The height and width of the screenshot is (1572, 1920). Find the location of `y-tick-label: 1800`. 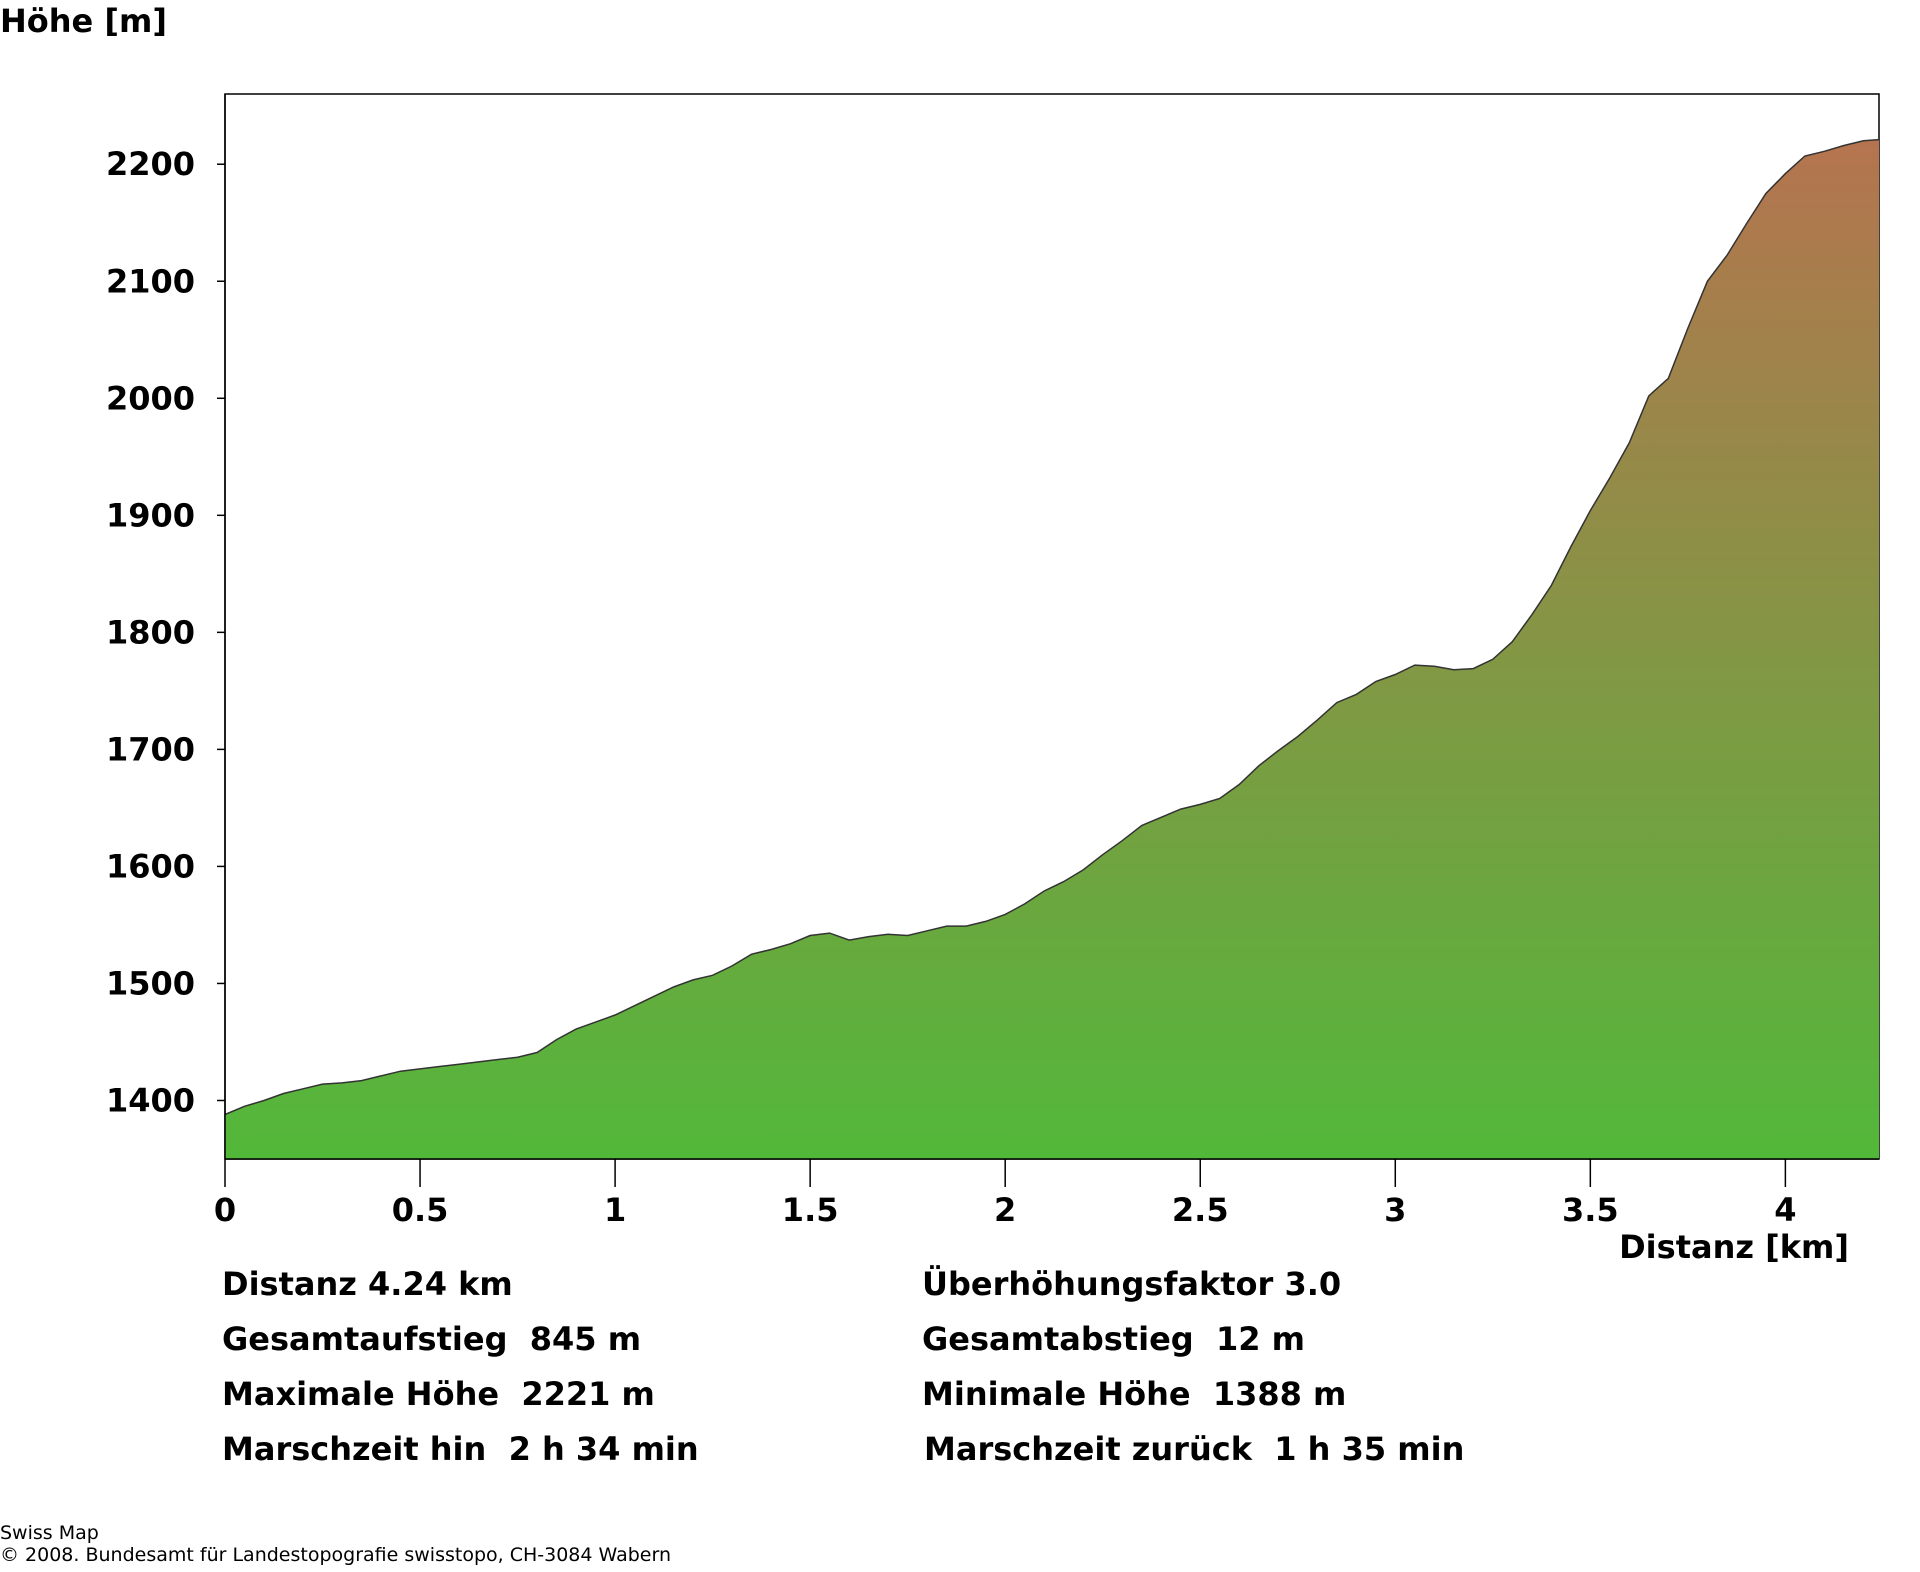

y-tick-label: 1800 is located at coordinates (150, 632).